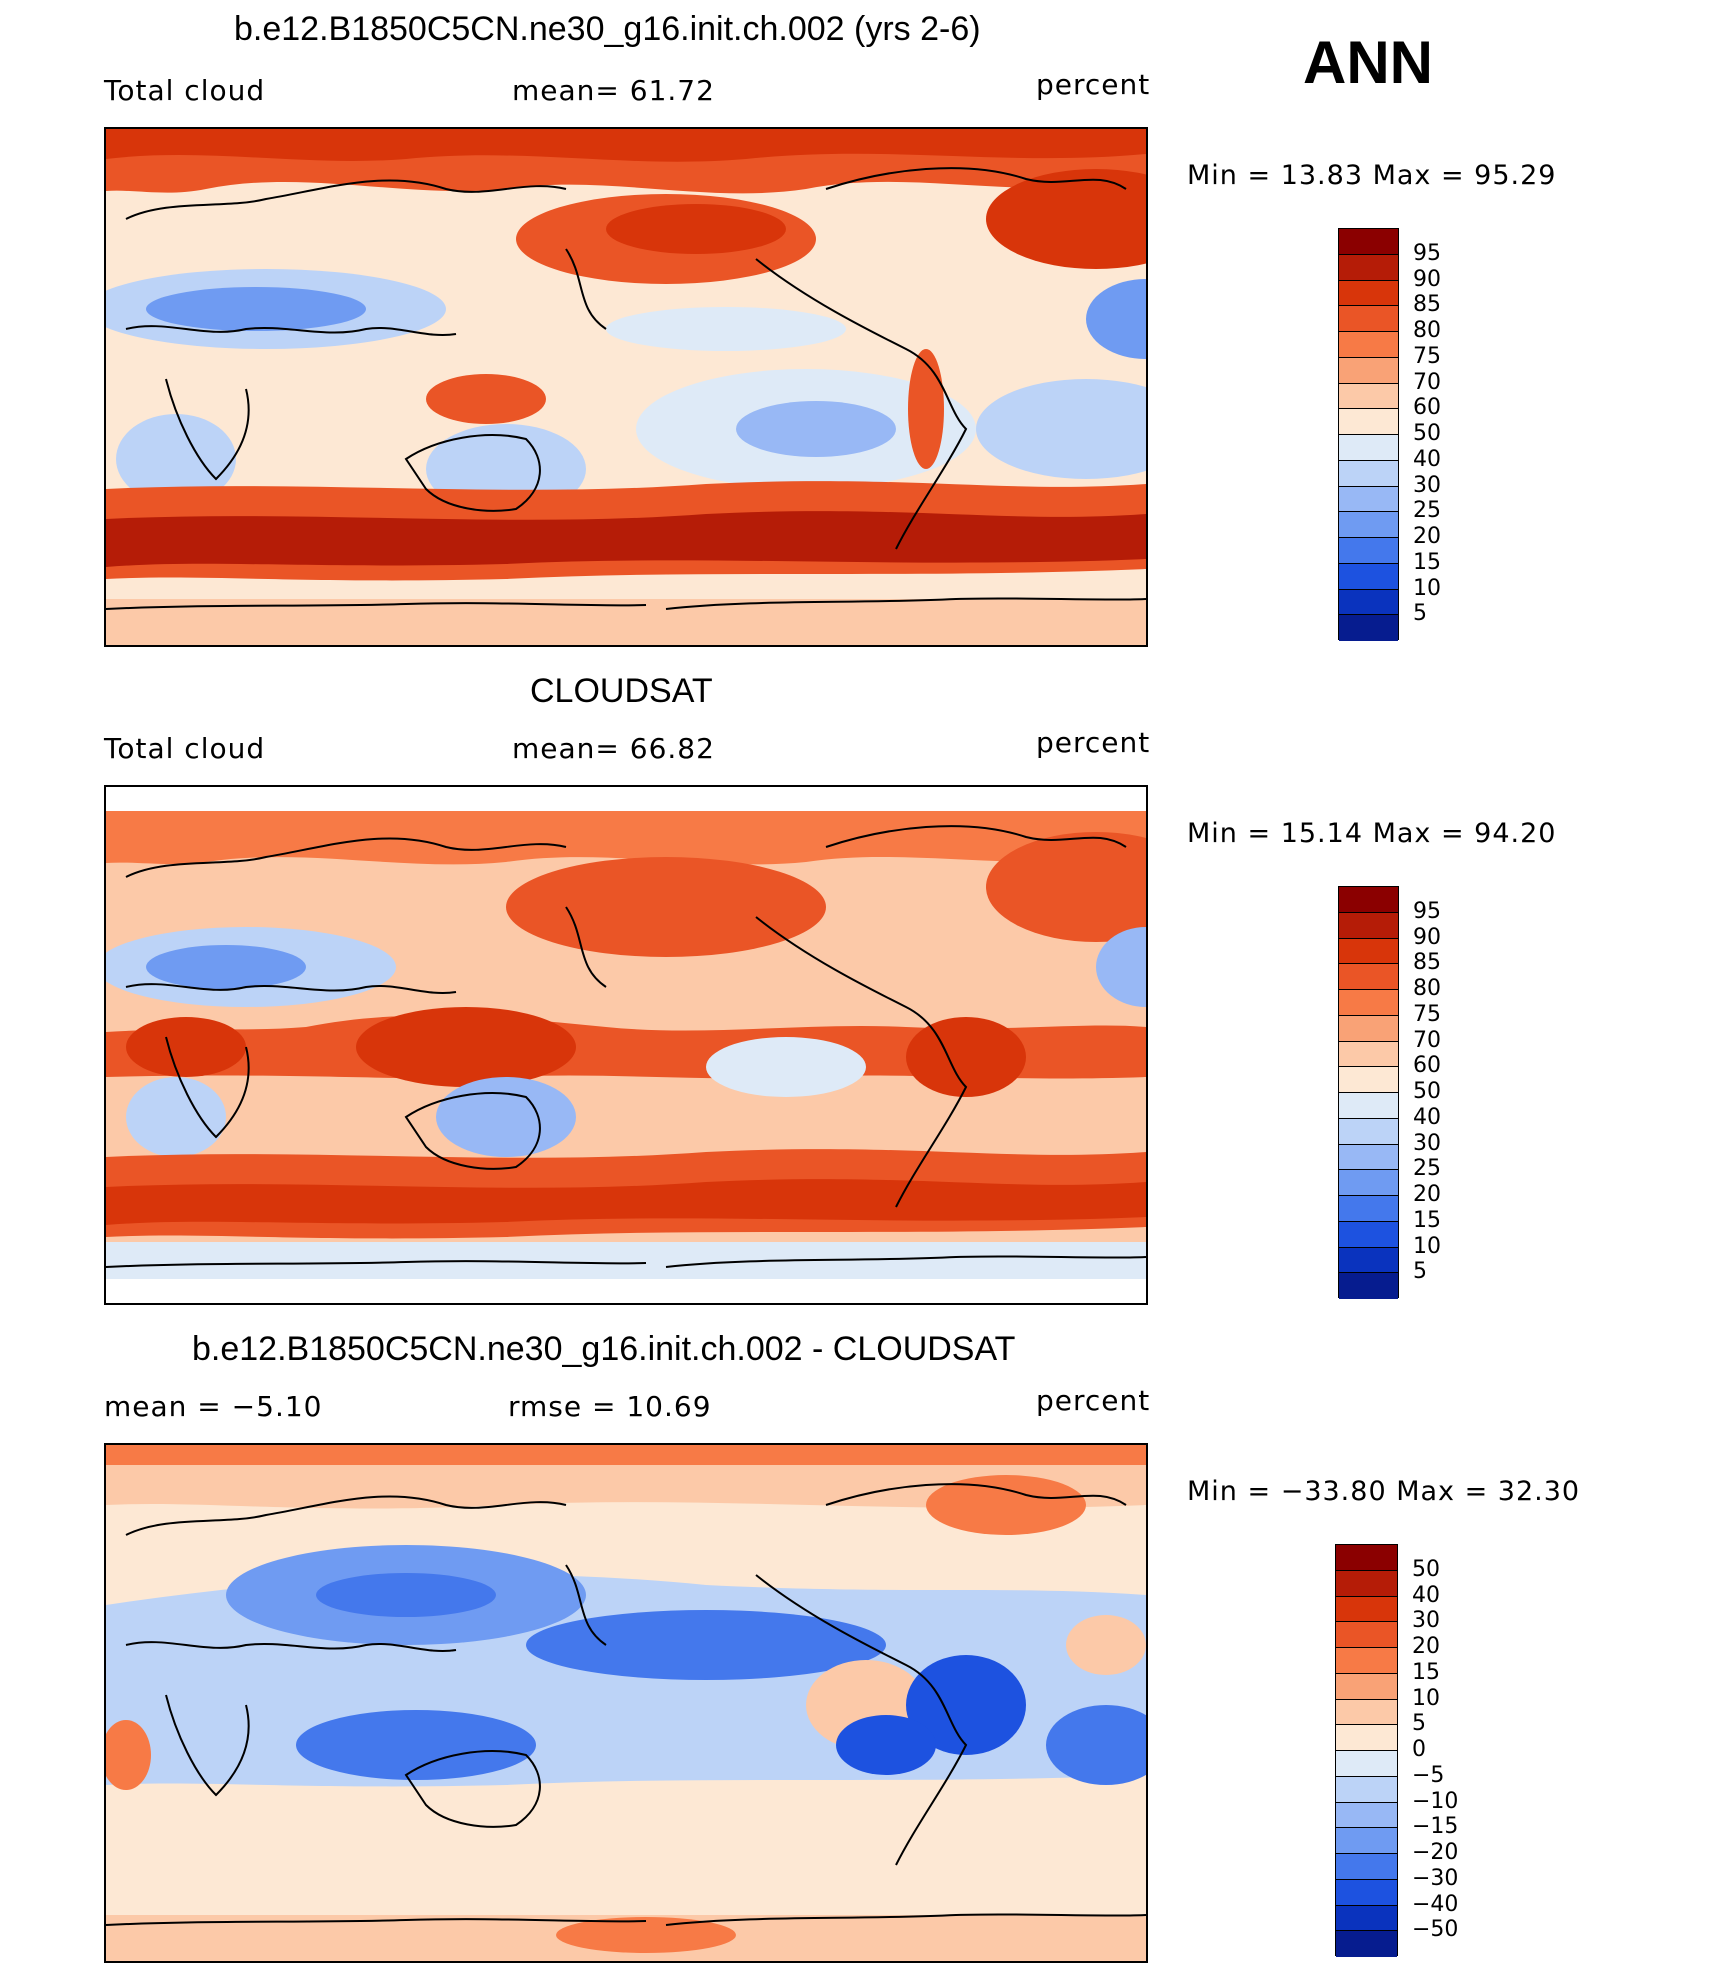 The width and height of the screenshot is (1710, 1975). I want to click on colorbar-tick-label: 0, so click(1419, 1749).